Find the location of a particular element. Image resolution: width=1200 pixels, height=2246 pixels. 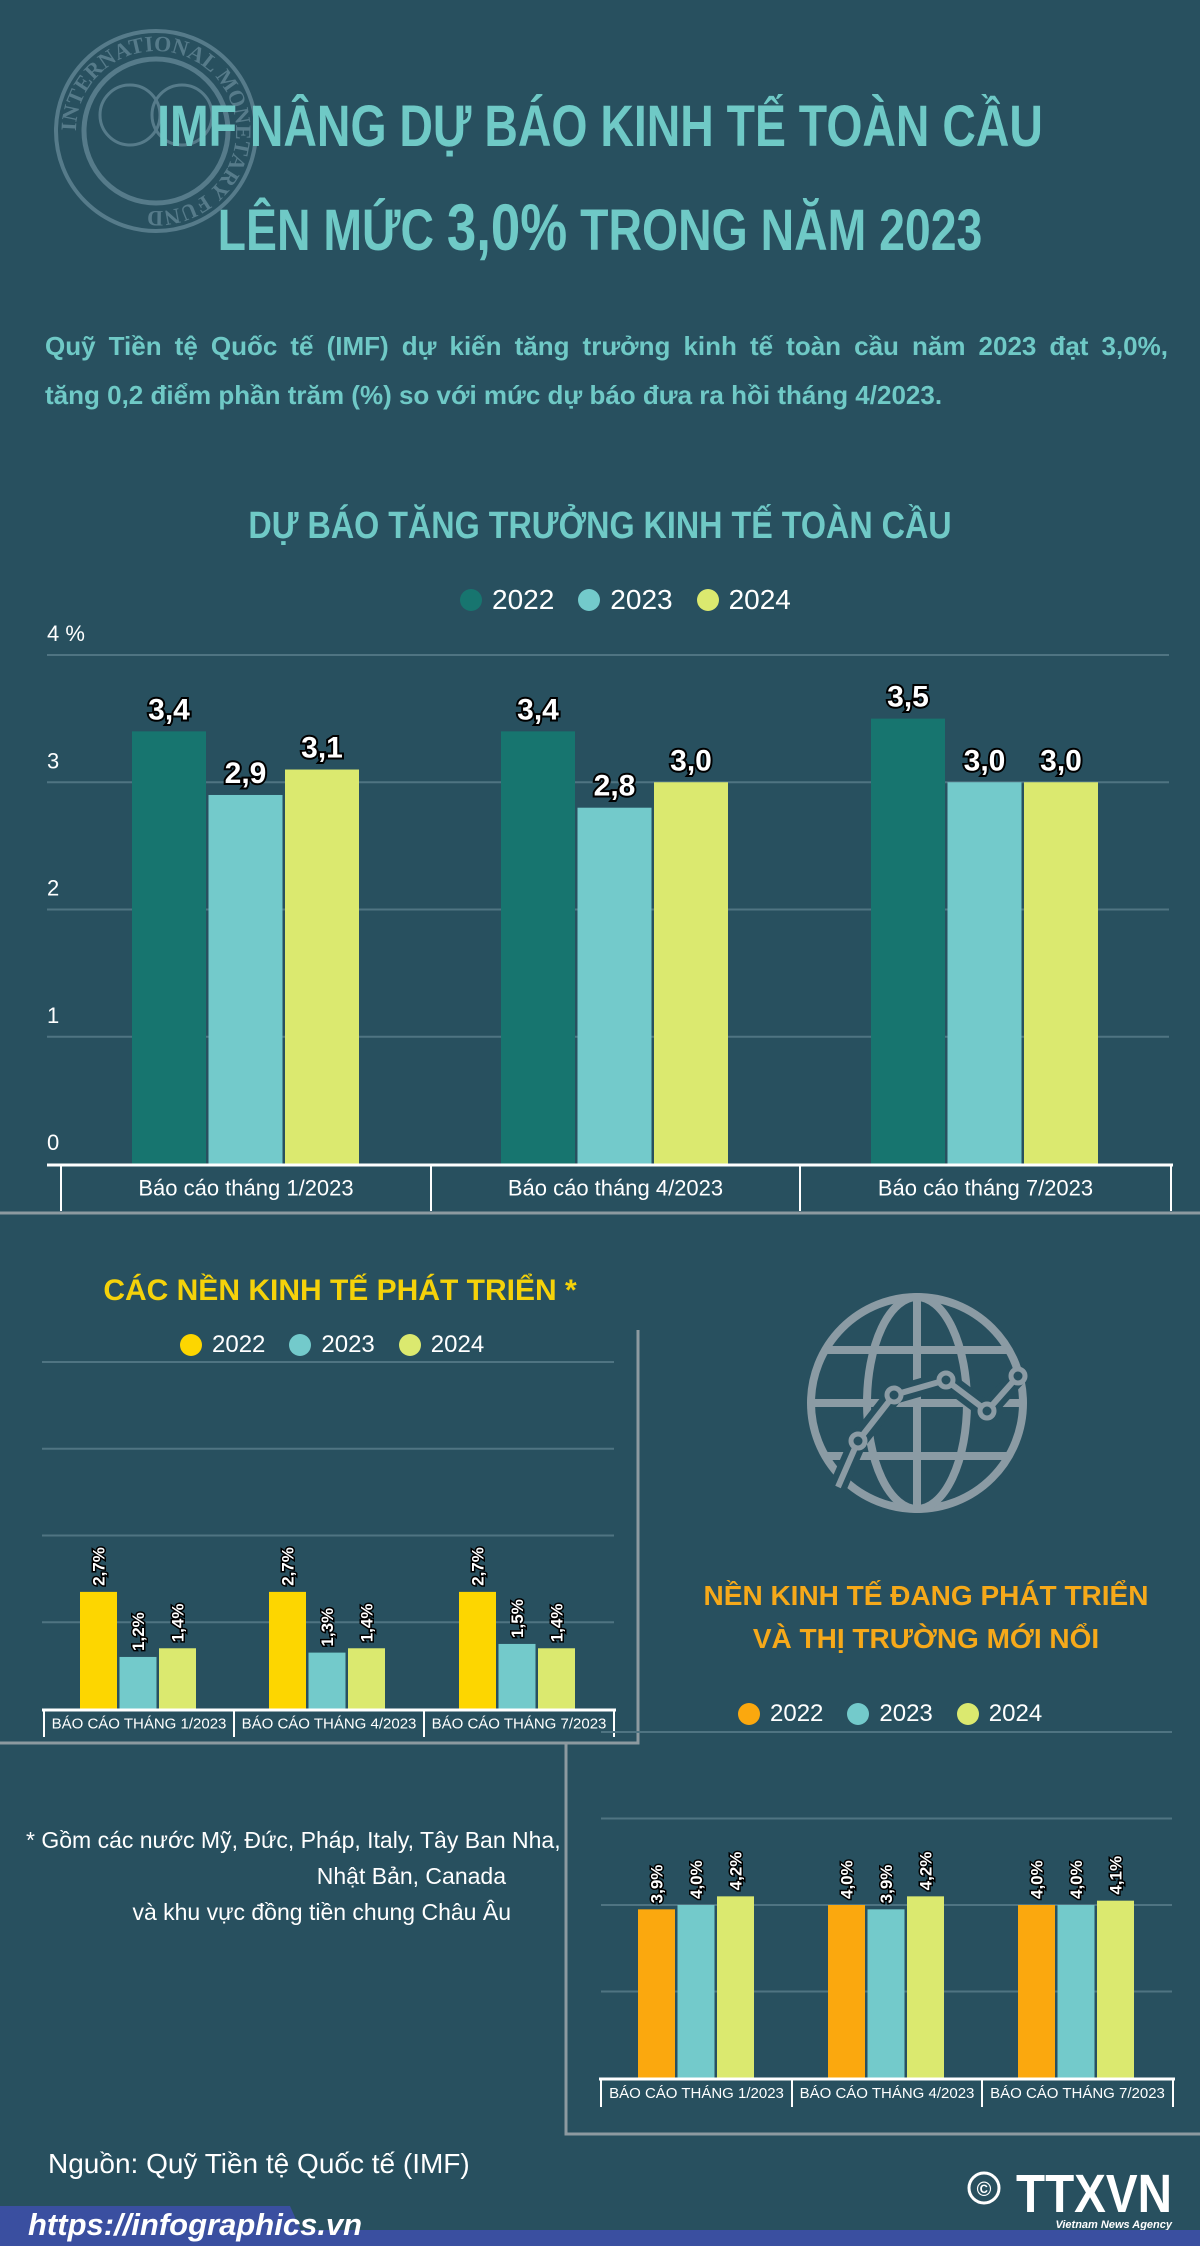

value-label: 4,2% is located at coordinates (926, 1871).